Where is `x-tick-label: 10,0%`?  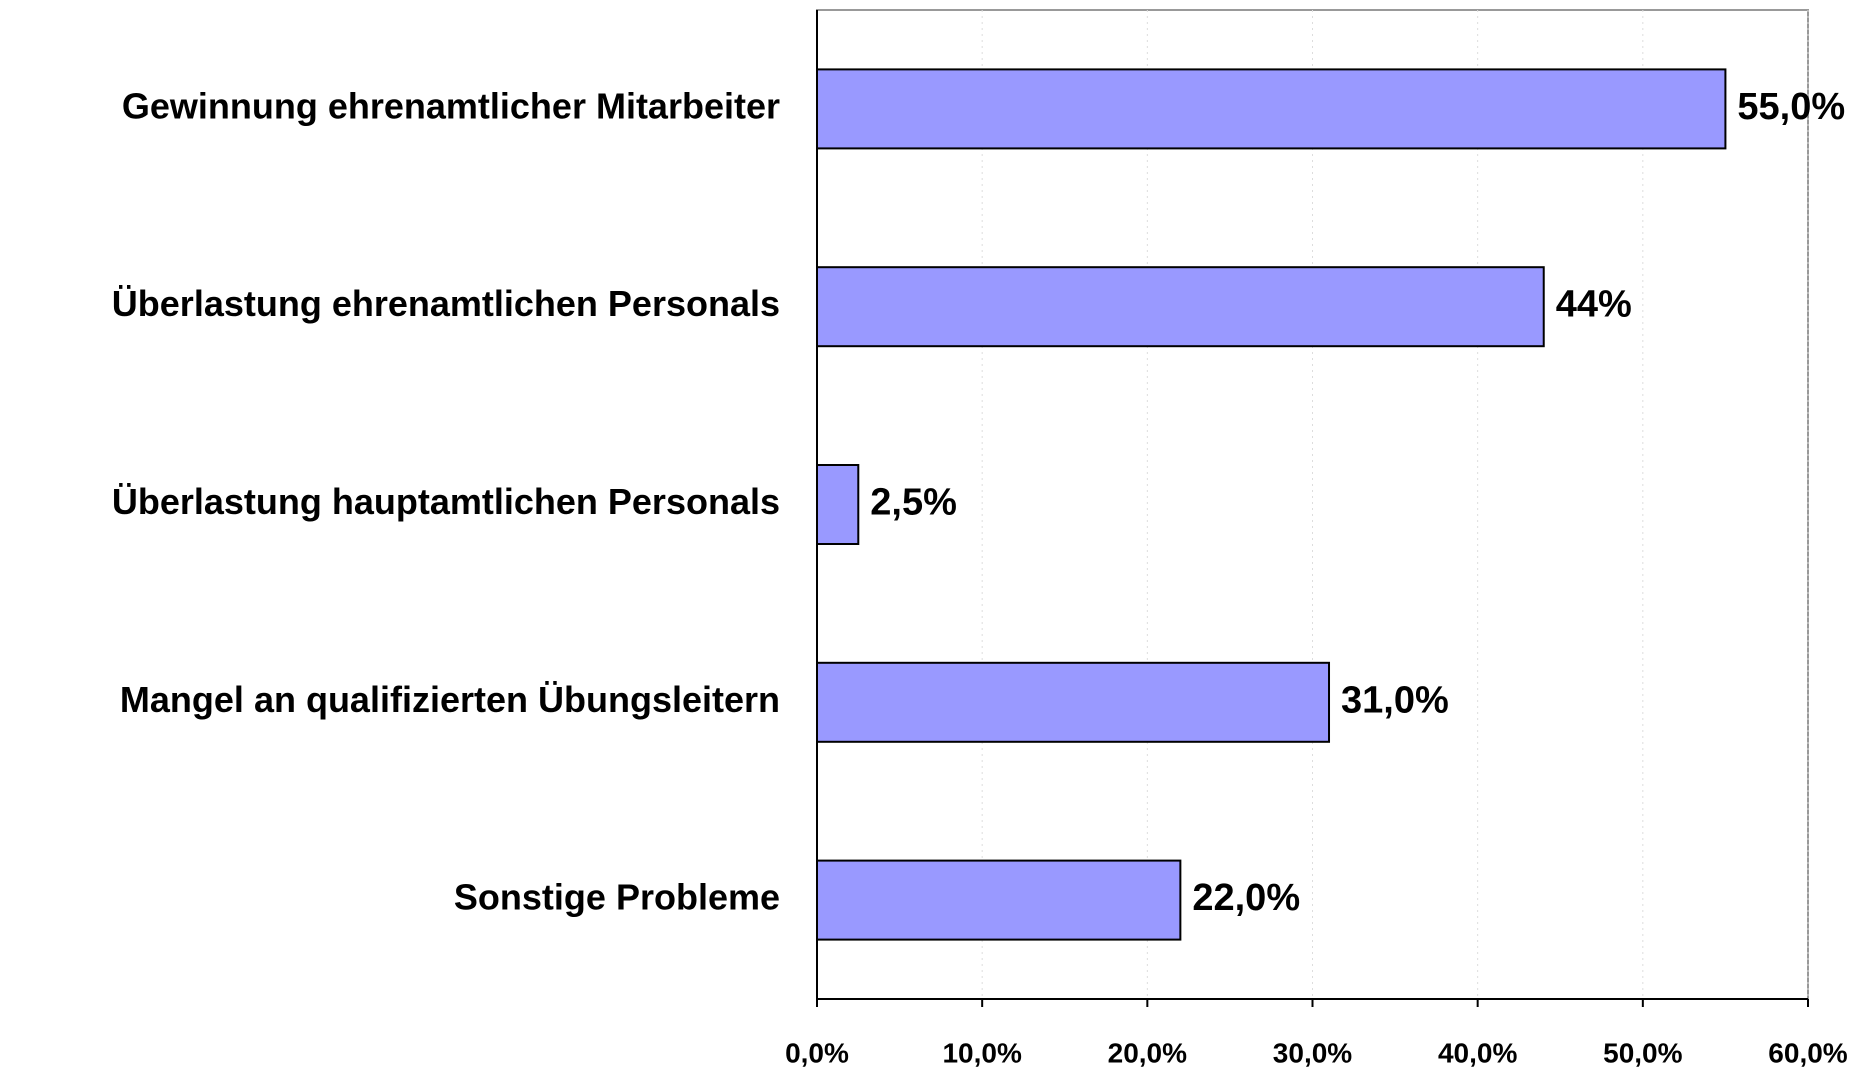 x-tick-label: 10,0% is located at coordinates (981, 1052).